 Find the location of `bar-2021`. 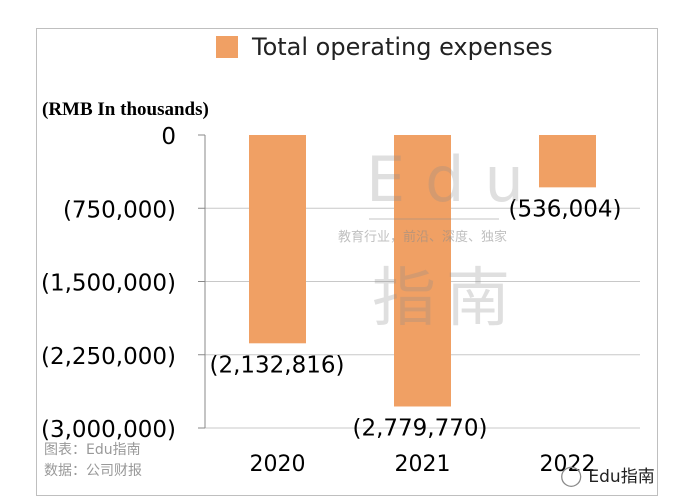

bar-2021 is located at coordinates (422, 271).